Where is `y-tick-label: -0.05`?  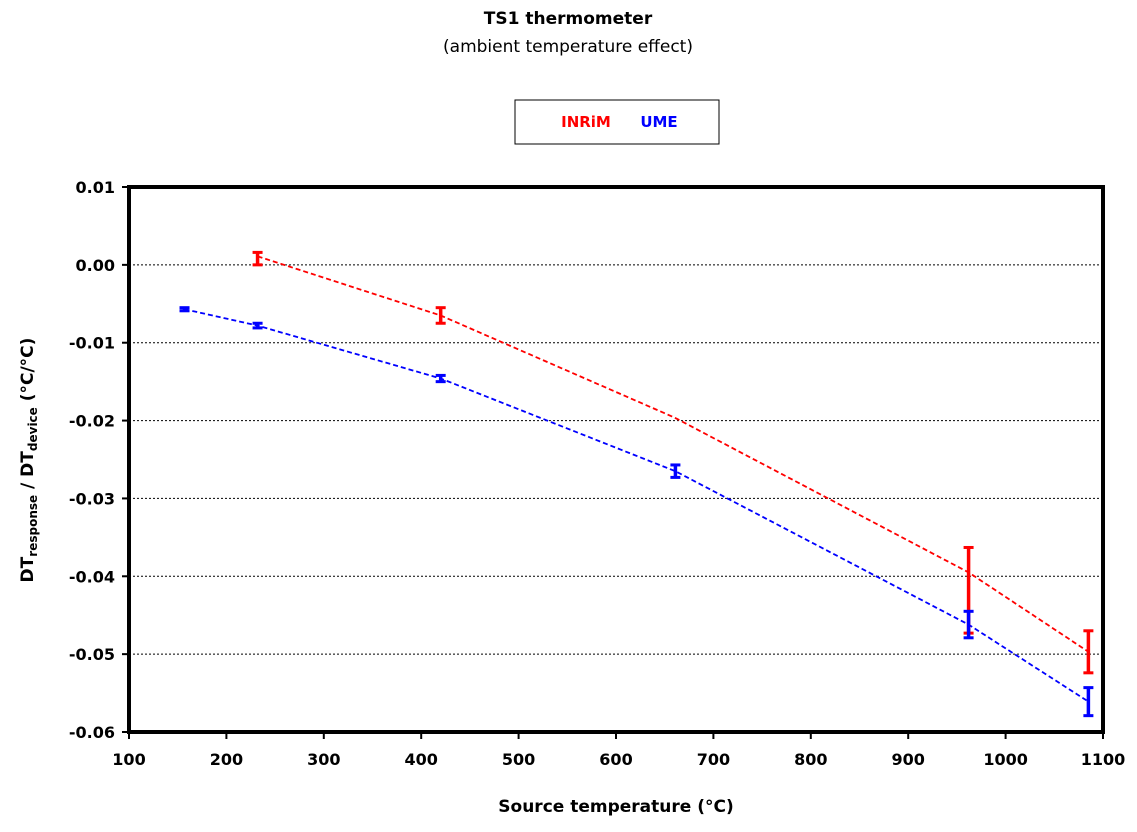
y-tick-label: -0.05 is located at coordinates (92, 654).